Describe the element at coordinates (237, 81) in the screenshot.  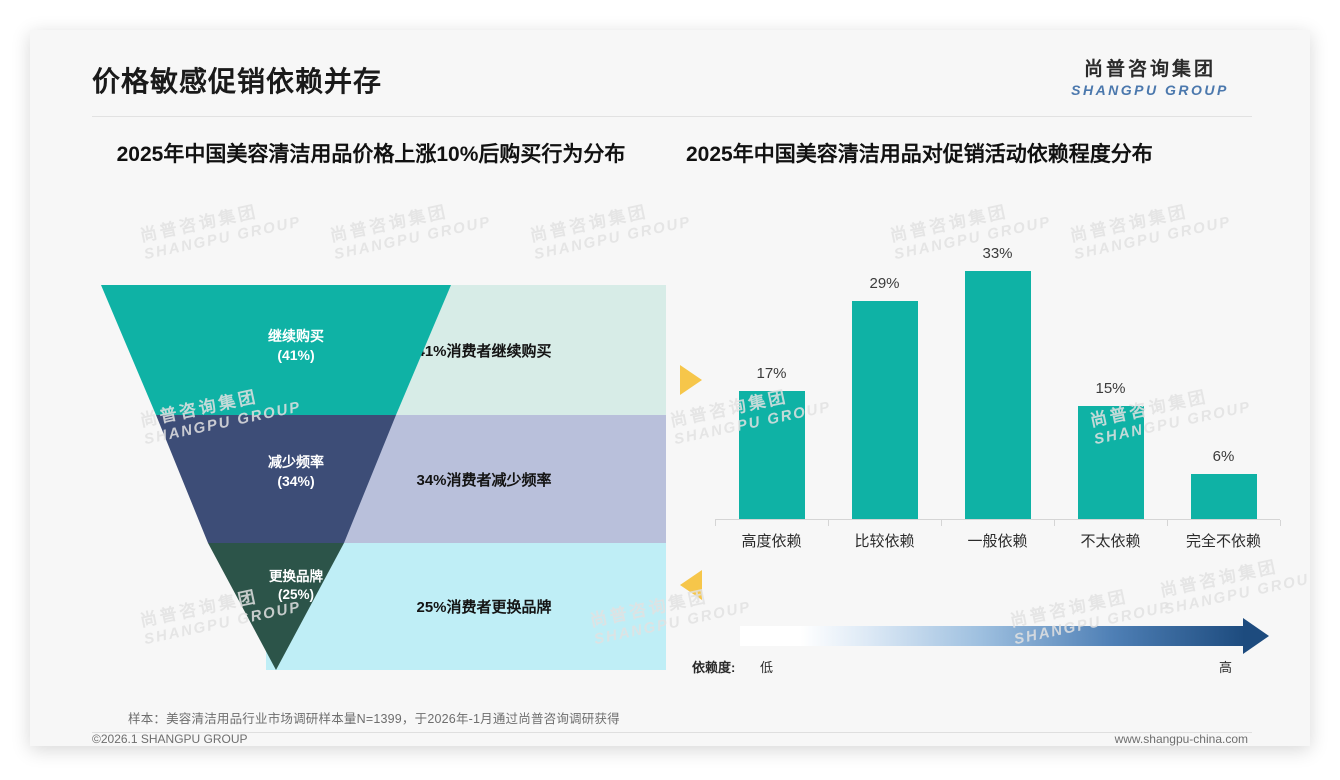
I see `page-title: 价格敏感促销依赖并存` at that location.